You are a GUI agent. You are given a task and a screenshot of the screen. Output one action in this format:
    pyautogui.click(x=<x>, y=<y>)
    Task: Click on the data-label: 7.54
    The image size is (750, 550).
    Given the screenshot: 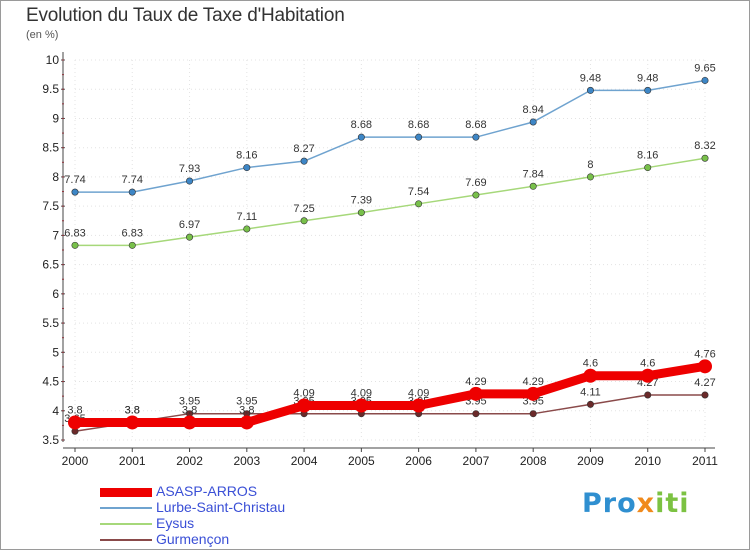 What is the action you would take?
    pyautogui.click(x=418, y=192)
    